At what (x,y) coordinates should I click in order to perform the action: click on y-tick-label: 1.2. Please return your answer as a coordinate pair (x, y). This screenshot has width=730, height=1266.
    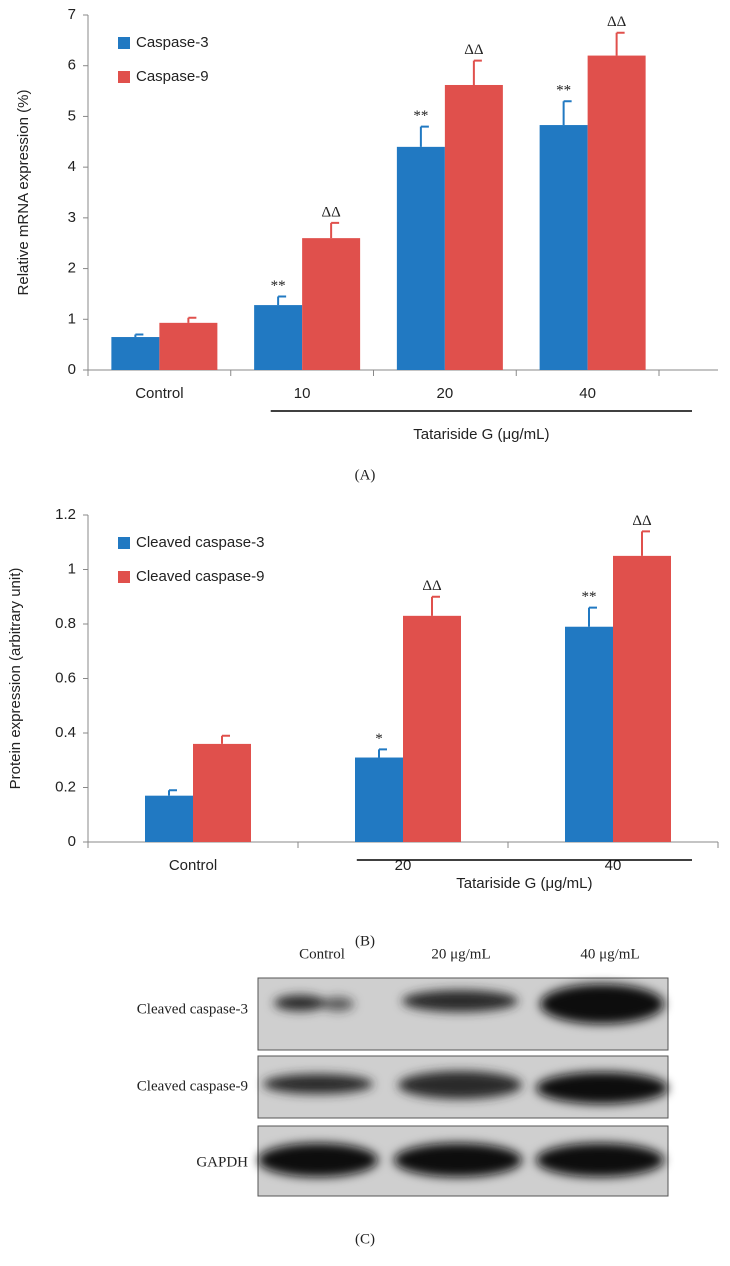
    Looking at the image, I should click on (65, 514).